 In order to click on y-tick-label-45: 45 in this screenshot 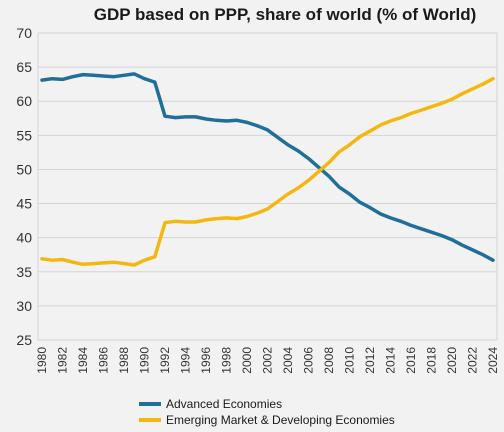, I will do `click(24, 204)`.